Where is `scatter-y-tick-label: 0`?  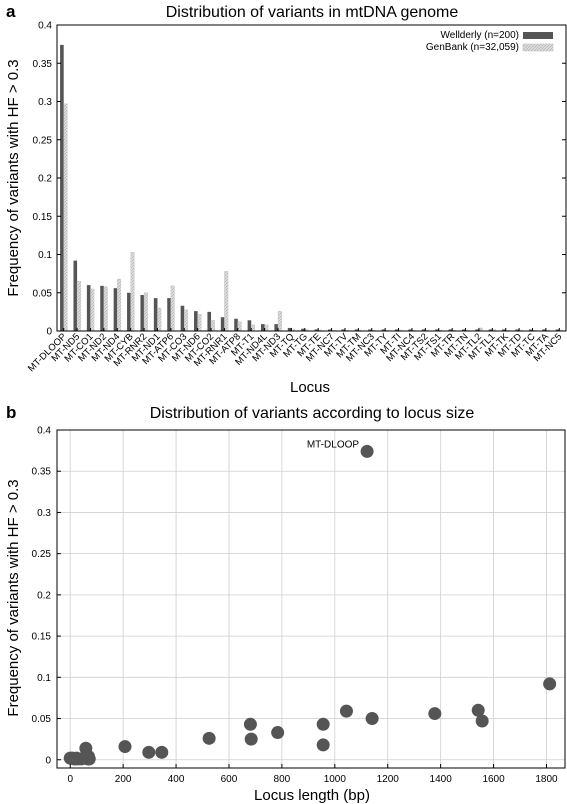 scatter-y-tick-label: 0 is located at coordinates (48, 760).